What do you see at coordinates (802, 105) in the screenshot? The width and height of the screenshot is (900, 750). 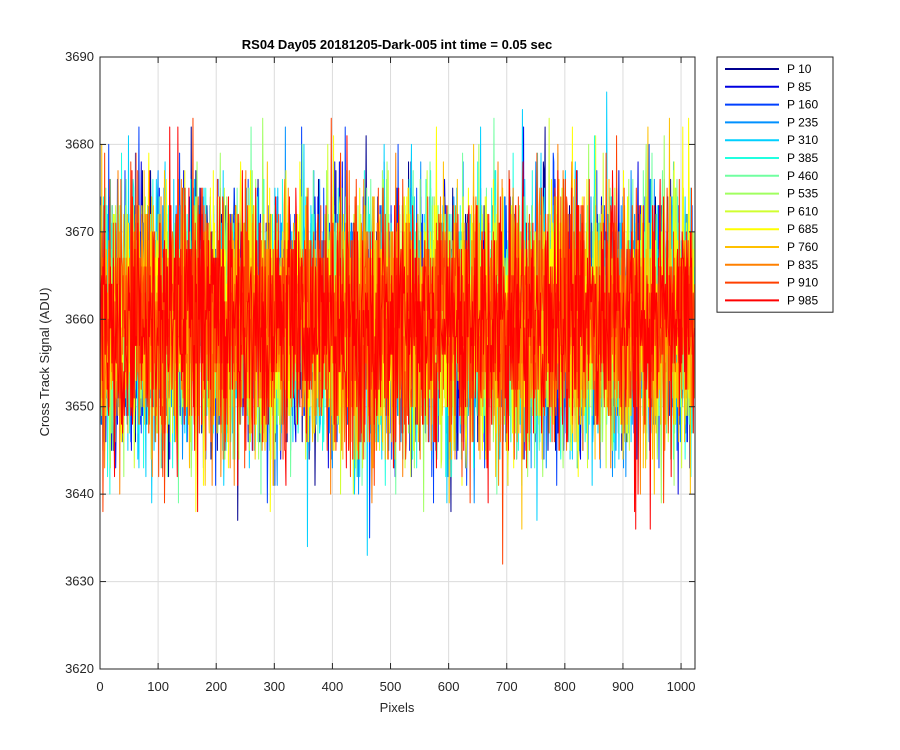 I see `legend-label: P 160` at bounding box center [802, 105].